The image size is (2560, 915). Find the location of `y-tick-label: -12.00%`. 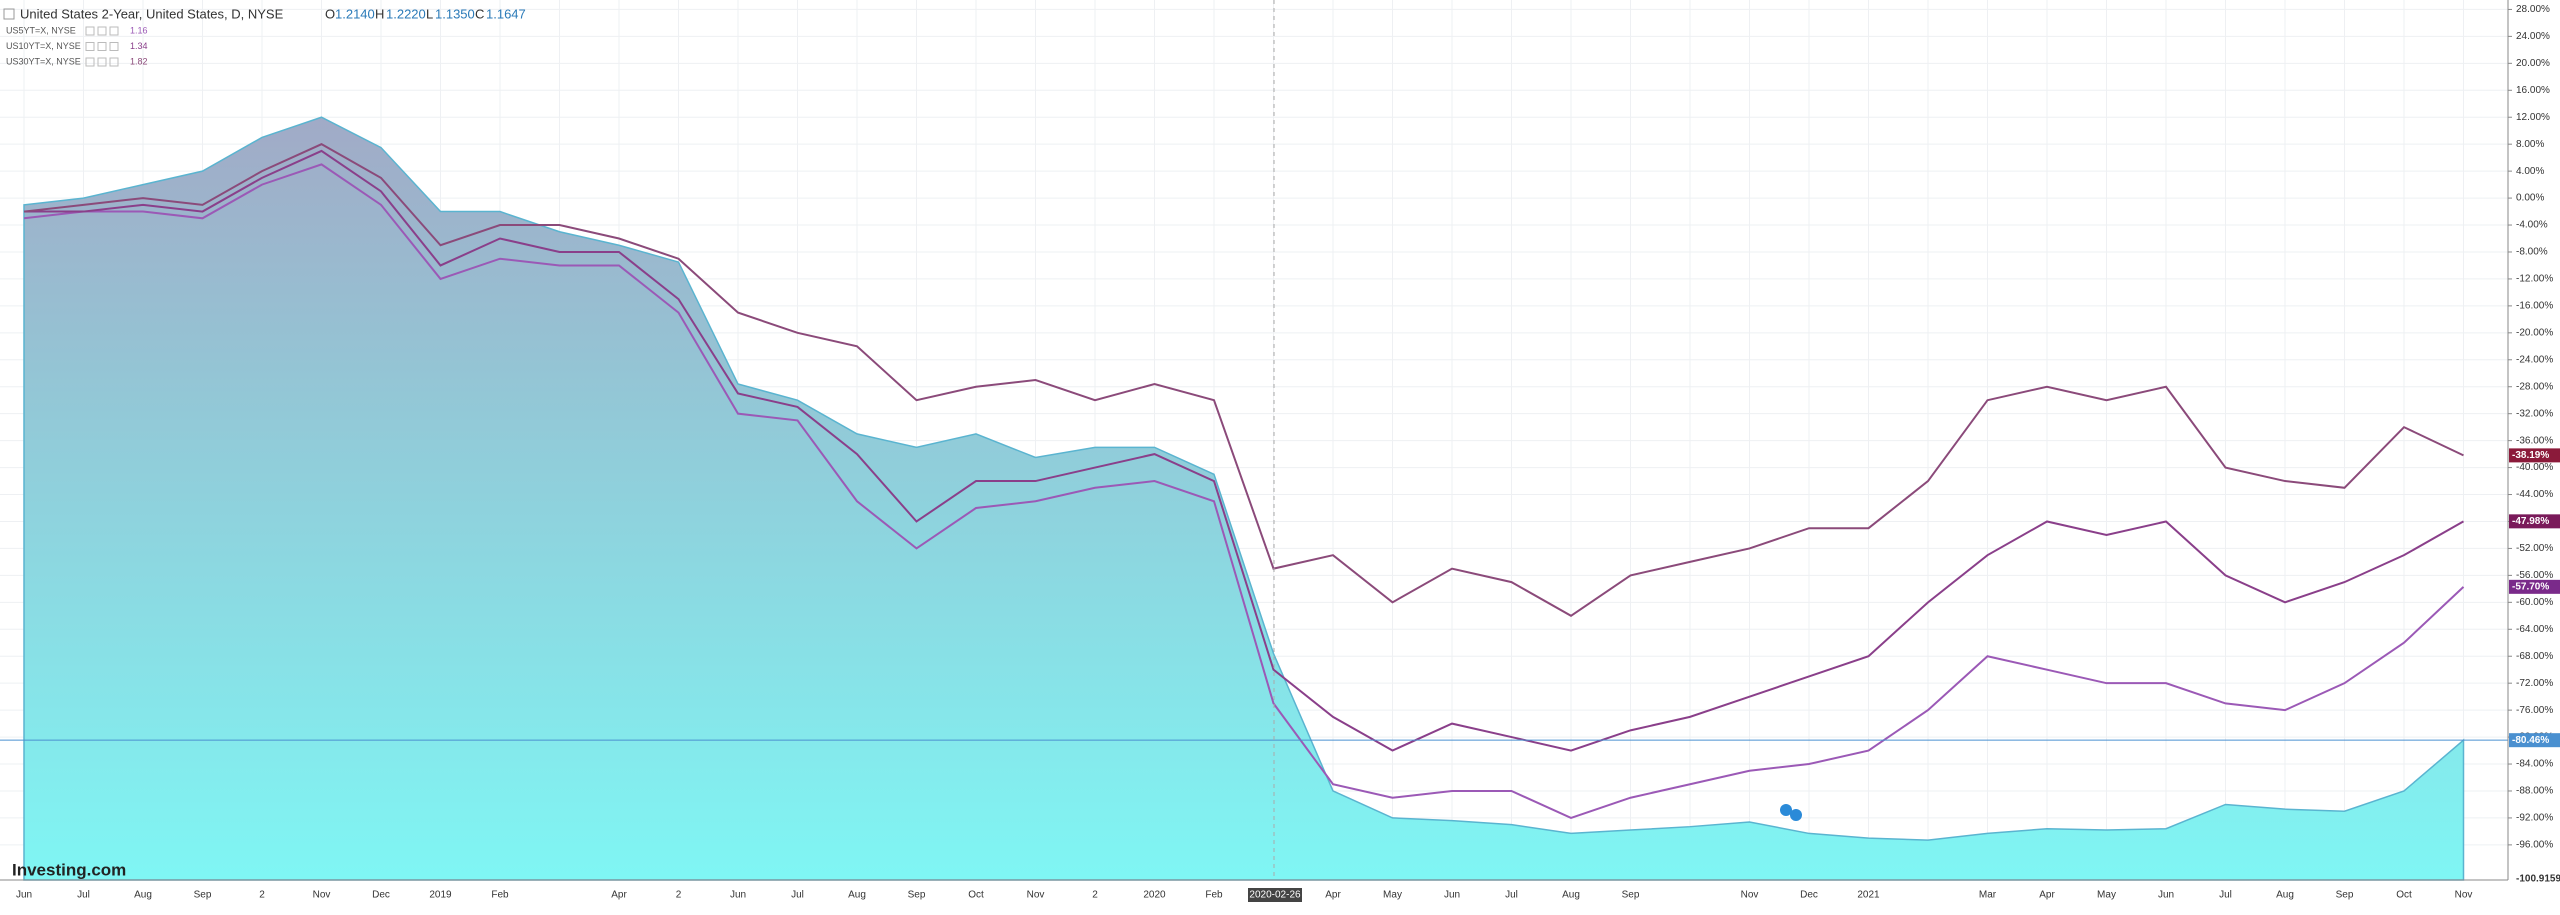

y-tick-label: -12.00% is located at coordinates (2534, 279).